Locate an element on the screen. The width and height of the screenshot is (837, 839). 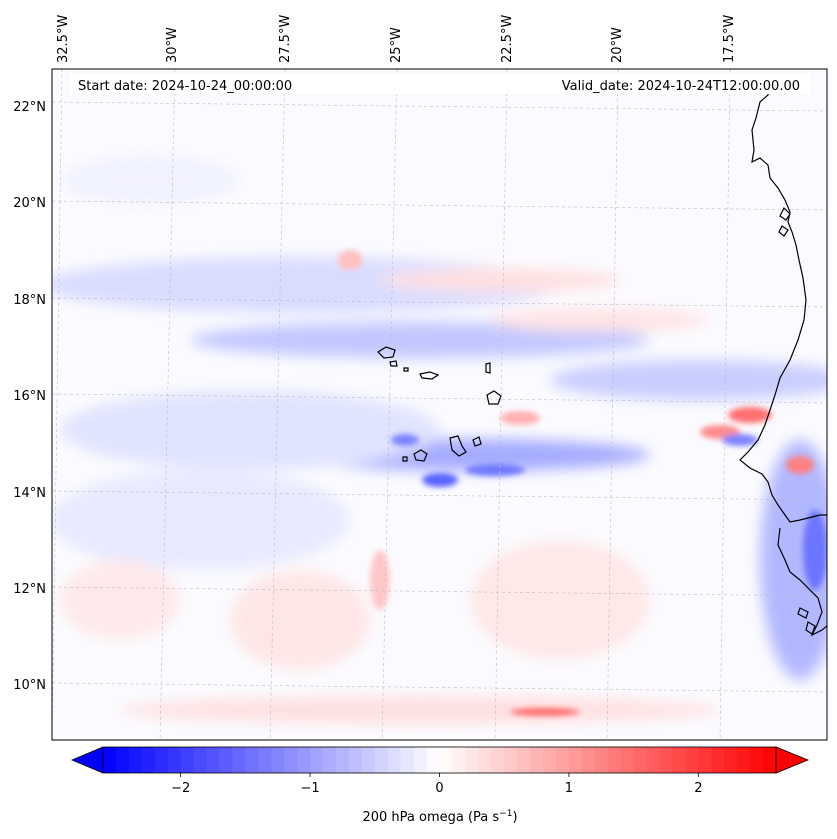
colorbar-ticks: −2 −1 0 1 2 is located at coordinates (436, 784).